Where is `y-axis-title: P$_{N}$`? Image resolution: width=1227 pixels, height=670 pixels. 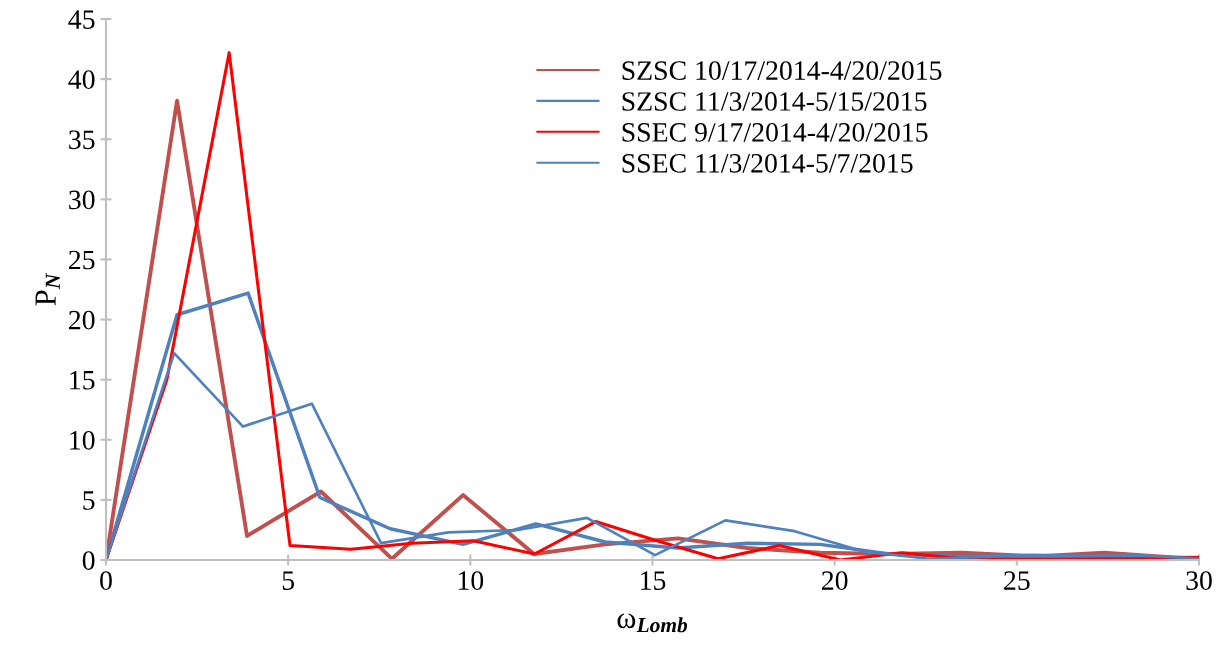 y-axis-title: P$_{N}$ is located at coordinates (47, 289).